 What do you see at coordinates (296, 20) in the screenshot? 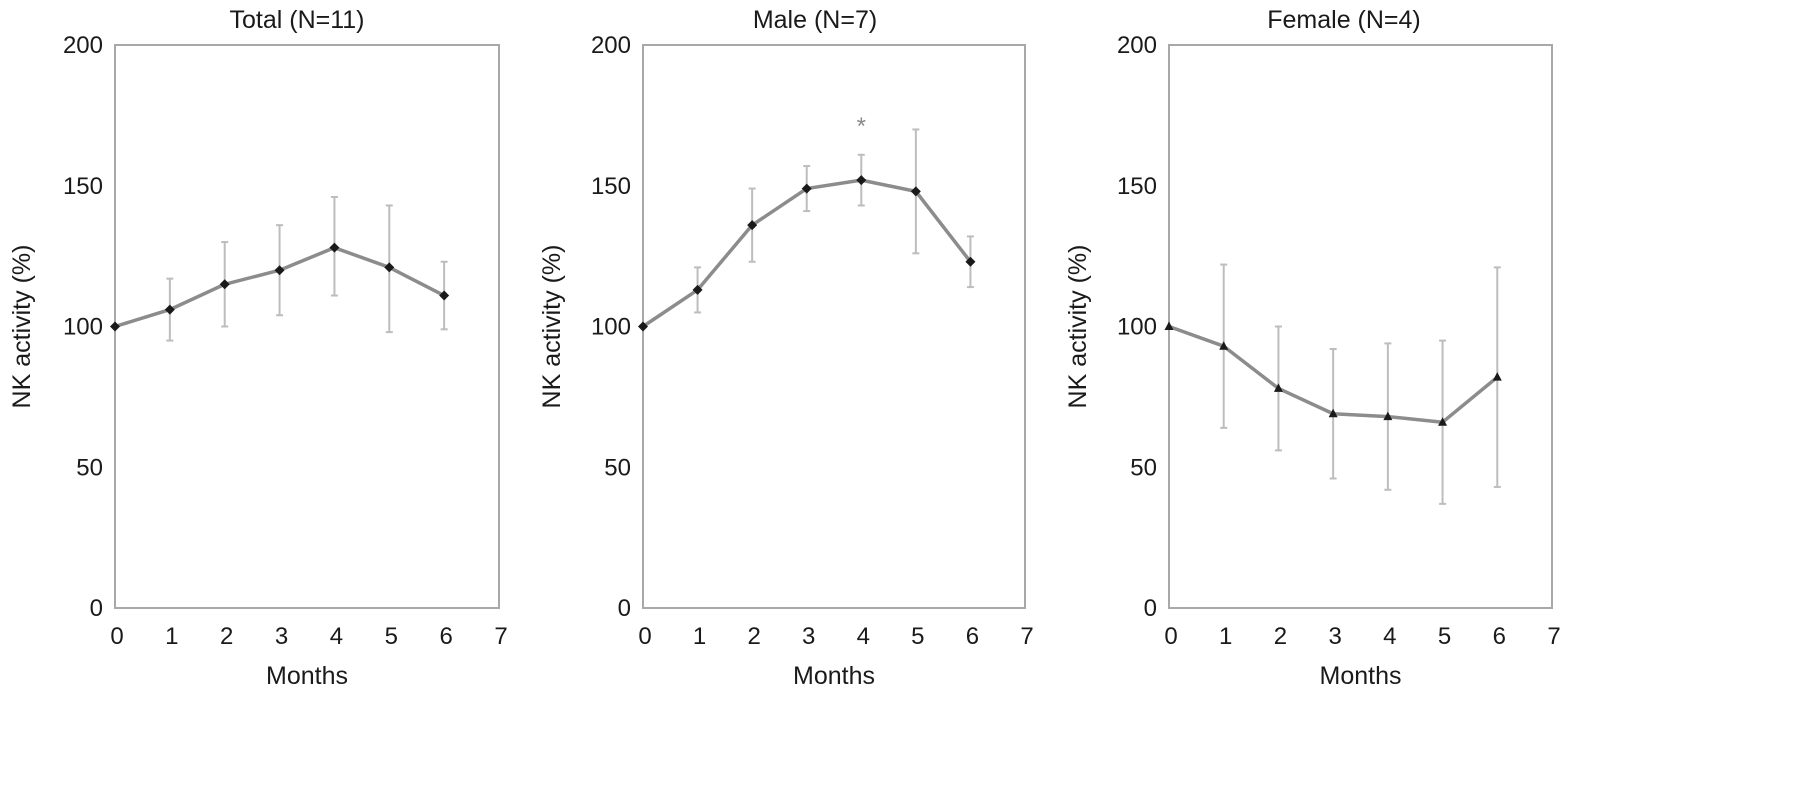
I see `chart-title: Total (N=11)` at bounding box center [296, 20].